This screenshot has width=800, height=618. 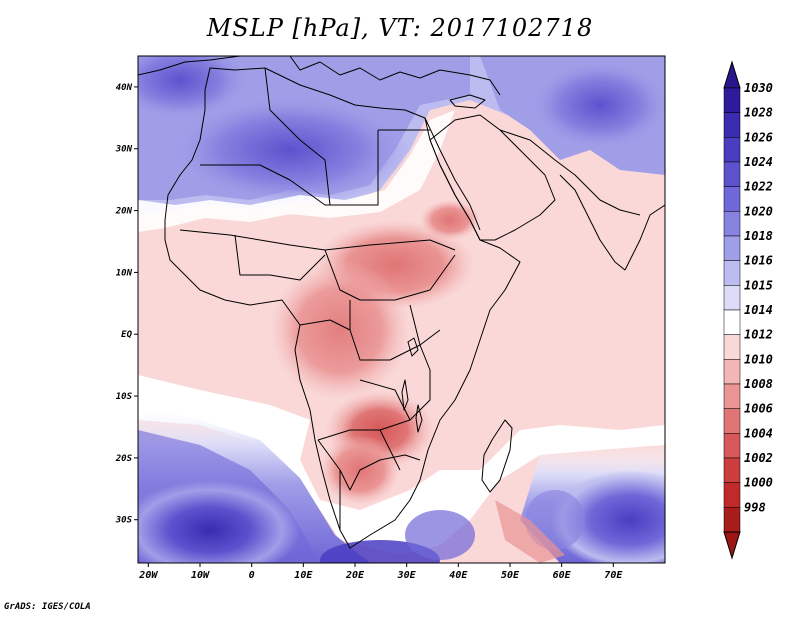 I want to click on colorbar-bottom-arrow, so click(x=732, y=545).